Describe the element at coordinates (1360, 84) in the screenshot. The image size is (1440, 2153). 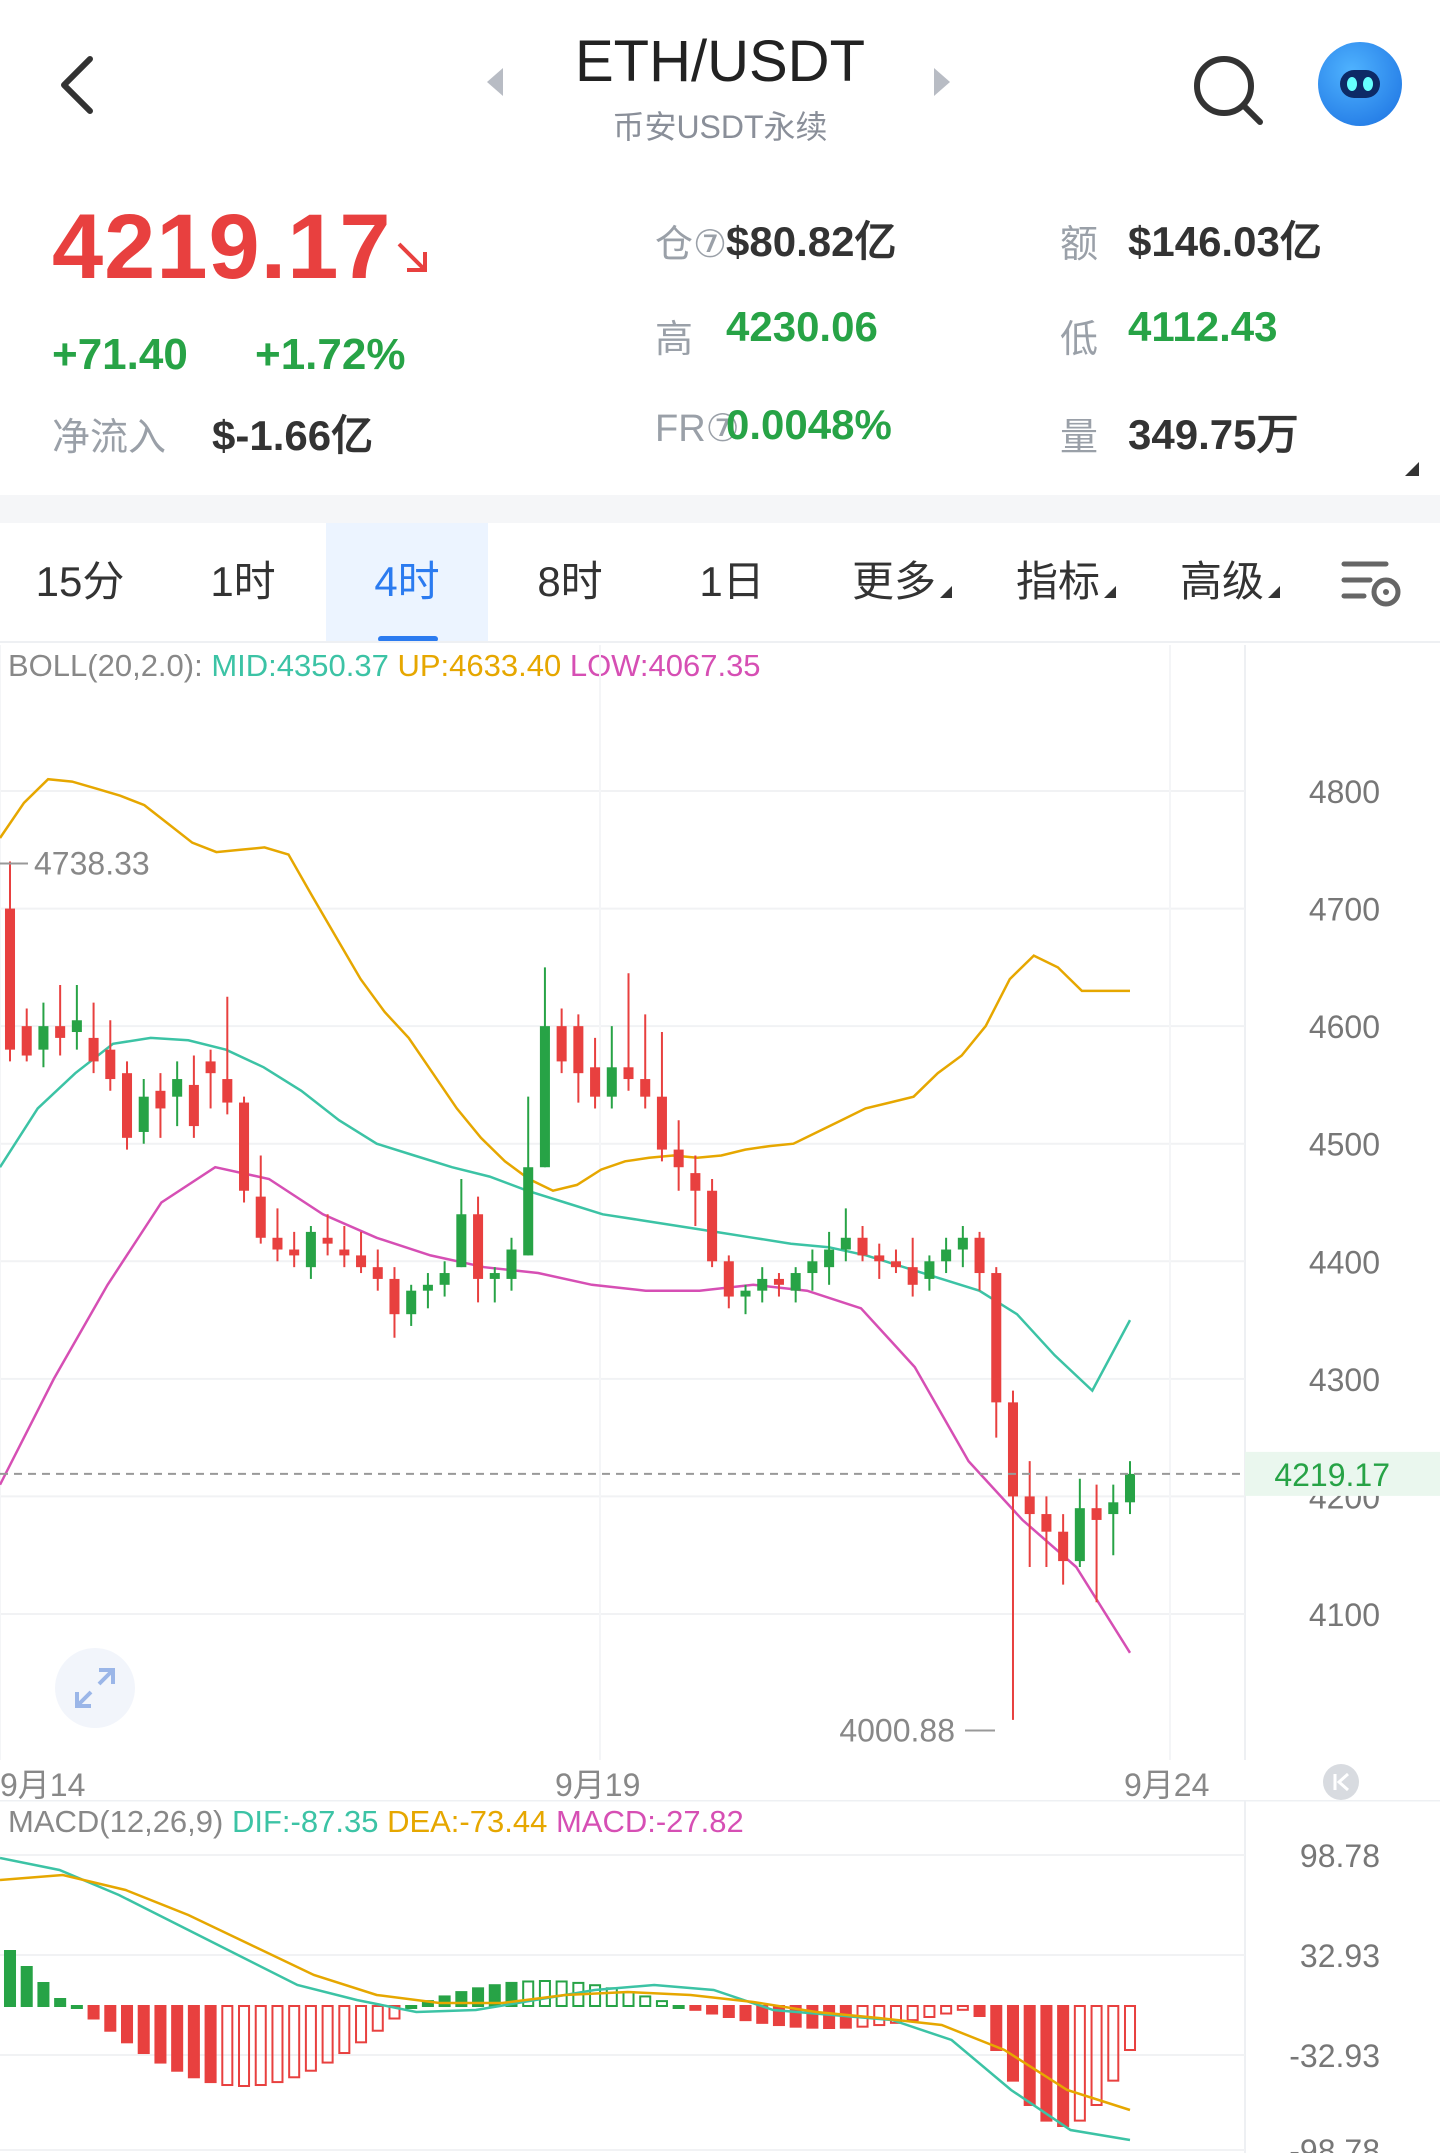
I see `avatar` at that location.